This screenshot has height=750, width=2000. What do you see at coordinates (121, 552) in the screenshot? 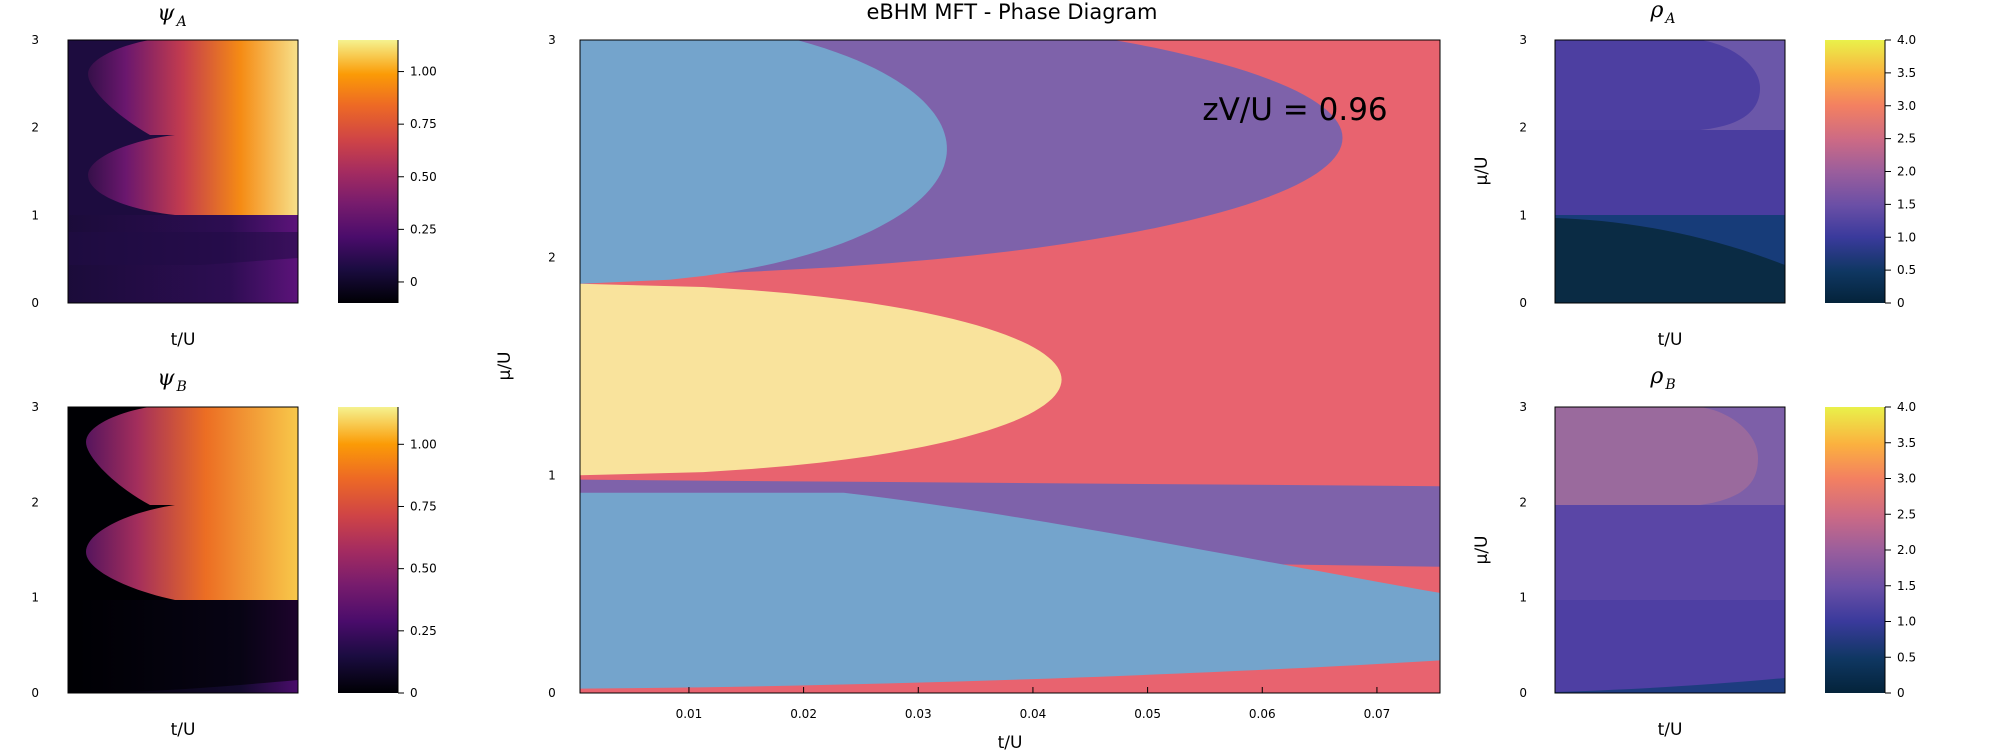
I see `psi-b-lobe-middle` at bounding box center [121, 552].